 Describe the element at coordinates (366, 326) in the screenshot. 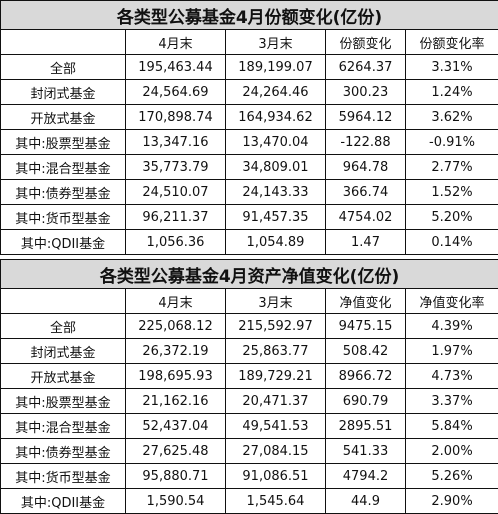

I see `table-cell: 9475.15` at that location.